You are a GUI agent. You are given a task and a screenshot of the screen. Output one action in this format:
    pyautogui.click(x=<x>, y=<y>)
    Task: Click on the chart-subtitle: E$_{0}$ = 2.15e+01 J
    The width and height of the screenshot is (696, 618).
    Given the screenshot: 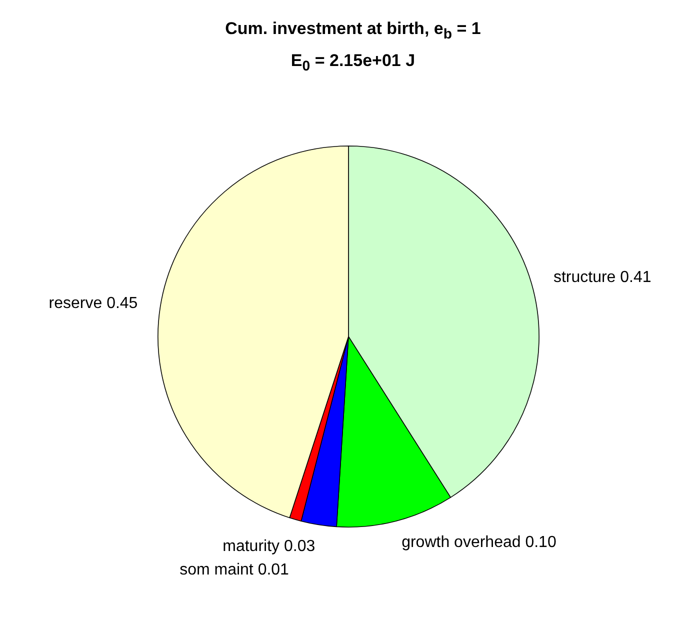 What is the action you would take?
    pyautogui.click(x=353, y=63)
    